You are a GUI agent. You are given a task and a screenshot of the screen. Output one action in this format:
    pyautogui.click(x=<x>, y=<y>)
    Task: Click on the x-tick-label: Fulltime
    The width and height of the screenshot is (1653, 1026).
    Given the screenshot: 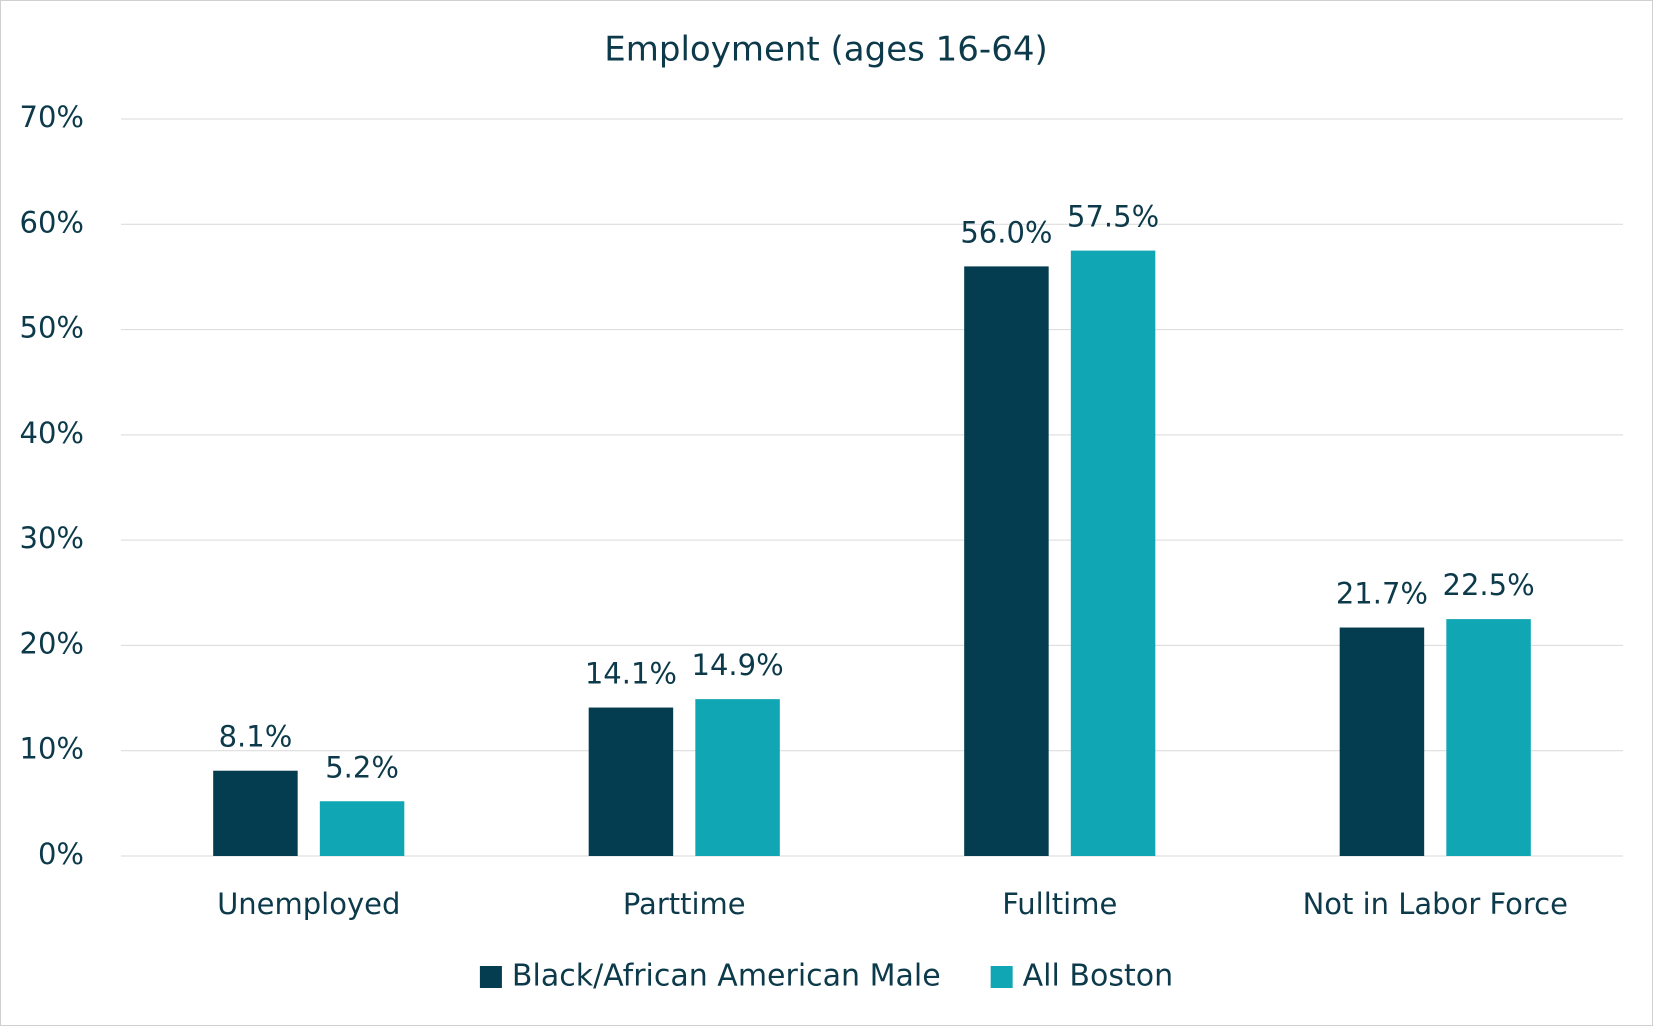 What is the action you would take?
    pyautogui.click(x=1059, y=904)
    